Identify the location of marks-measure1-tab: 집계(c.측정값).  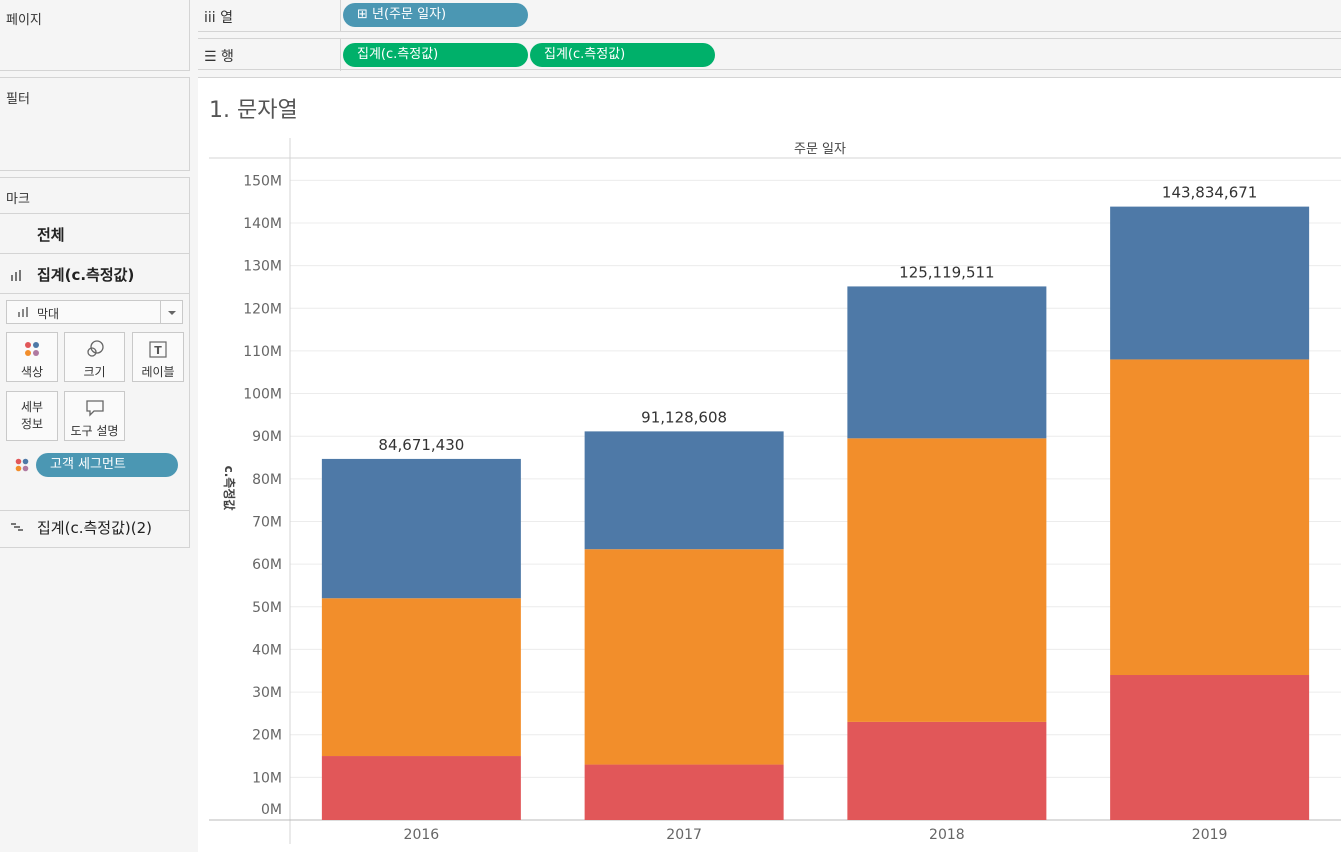
(95, 275).